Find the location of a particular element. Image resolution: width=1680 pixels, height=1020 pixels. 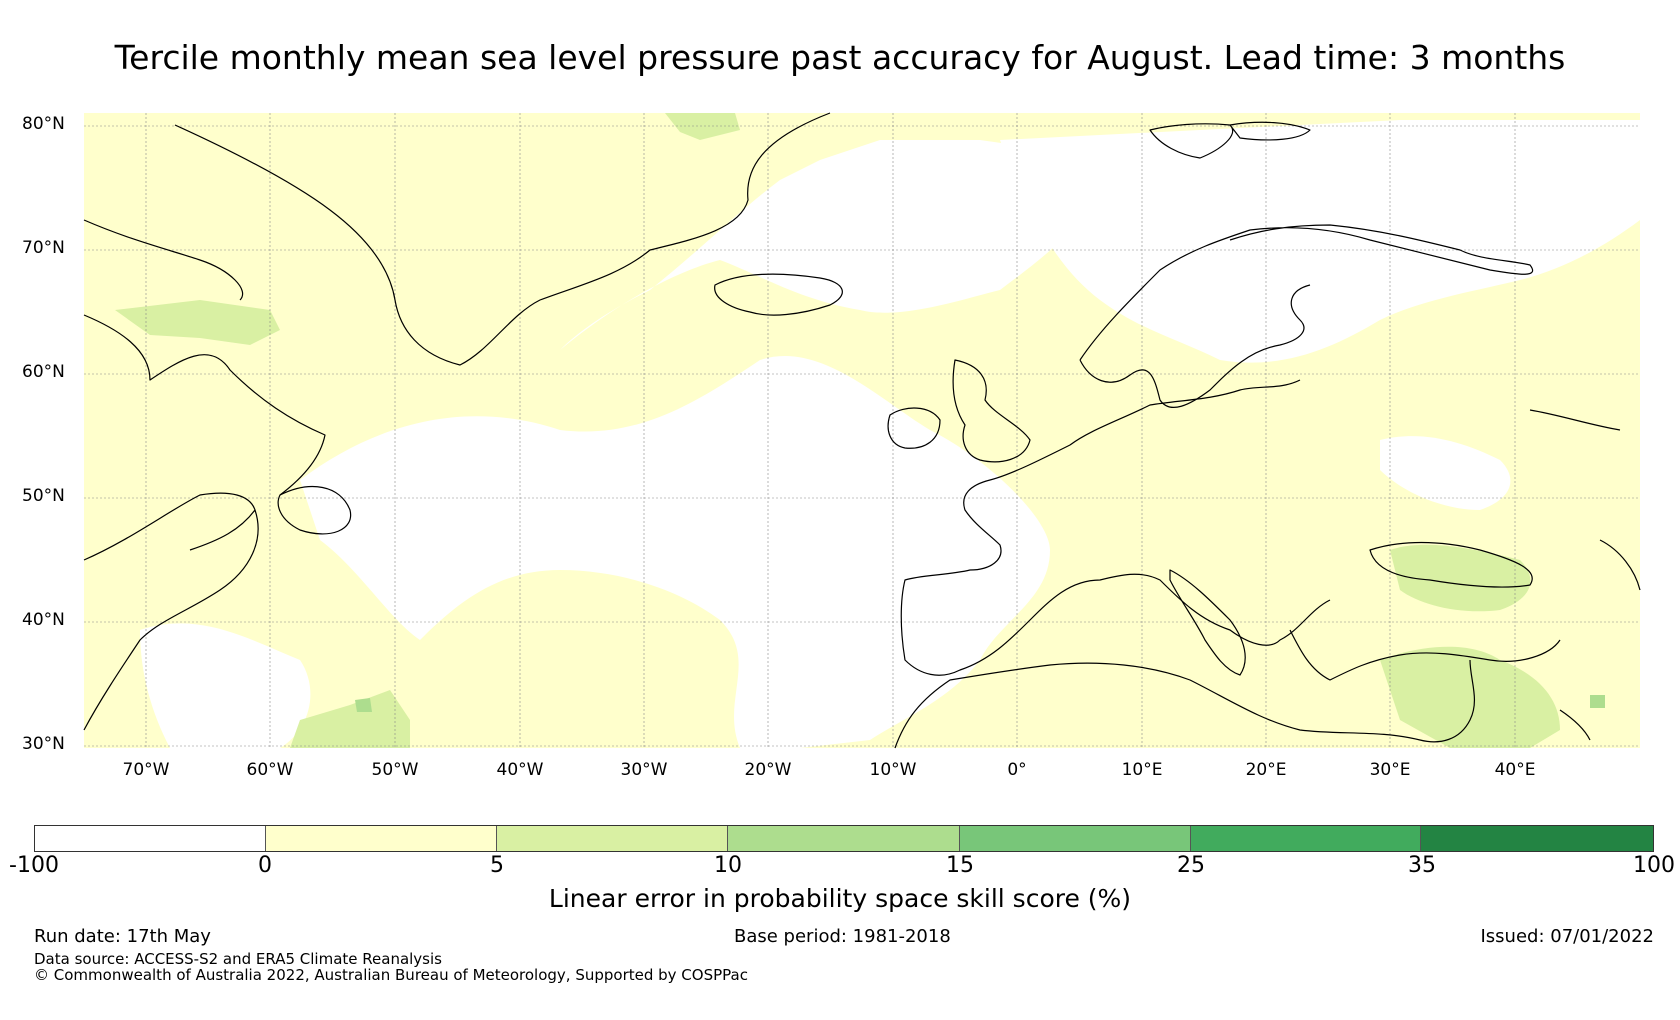

lat-label-50n: 50°N is located at coordinates (43, 496).